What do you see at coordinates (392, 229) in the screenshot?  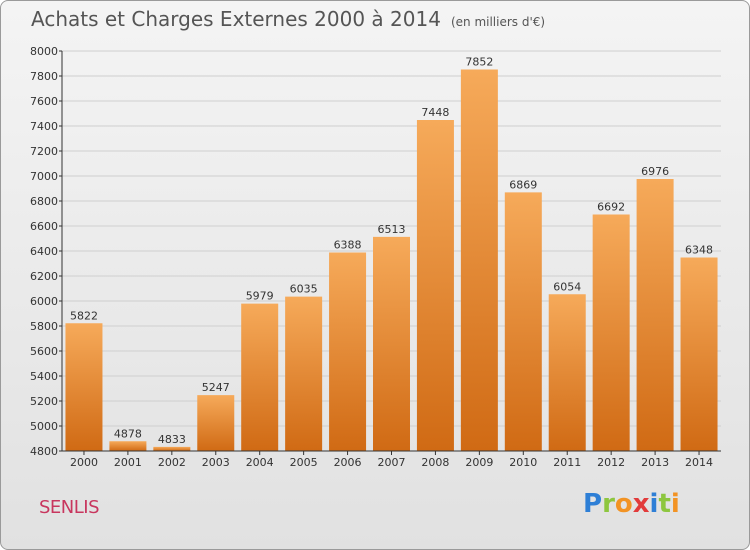 I see `bar-value-label: 6513` at bounding box center [392, 229].